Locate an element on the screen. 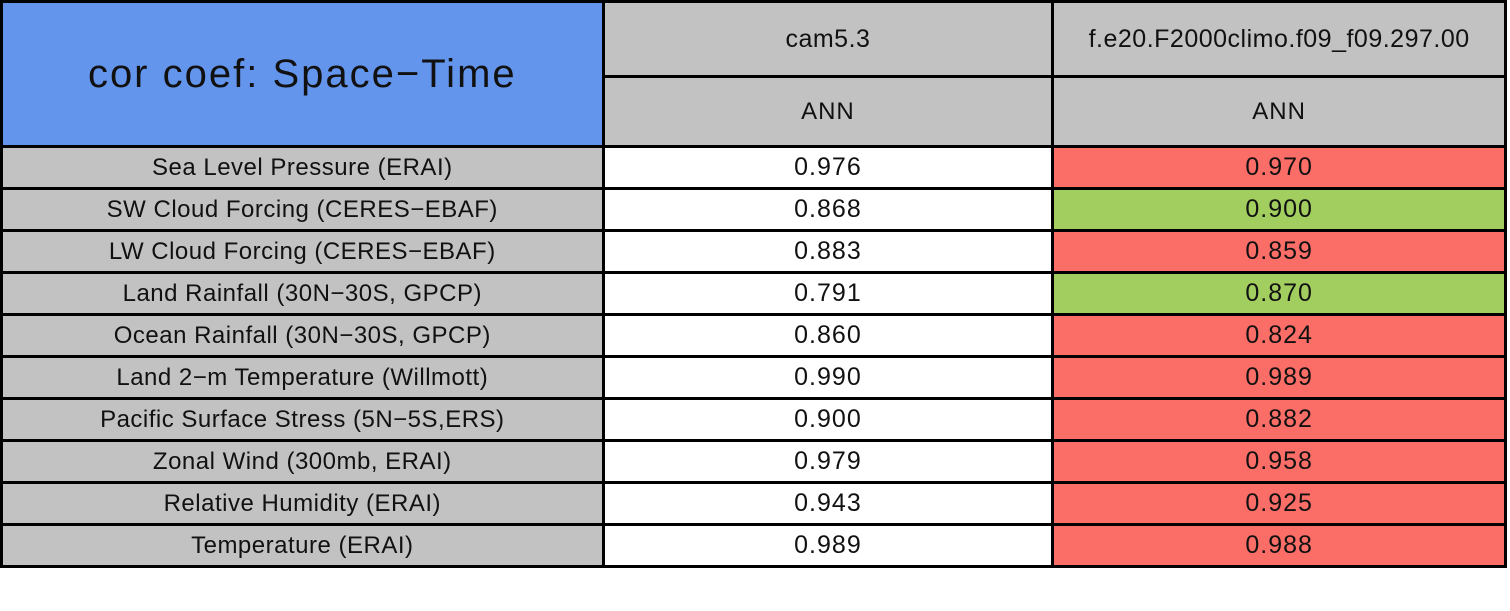 The height and width of the screenshot is (611, 1510). table-row: Zonal Wind (300mb, ERAI) 0.979 0.958 is located at coordinates (753, 461).